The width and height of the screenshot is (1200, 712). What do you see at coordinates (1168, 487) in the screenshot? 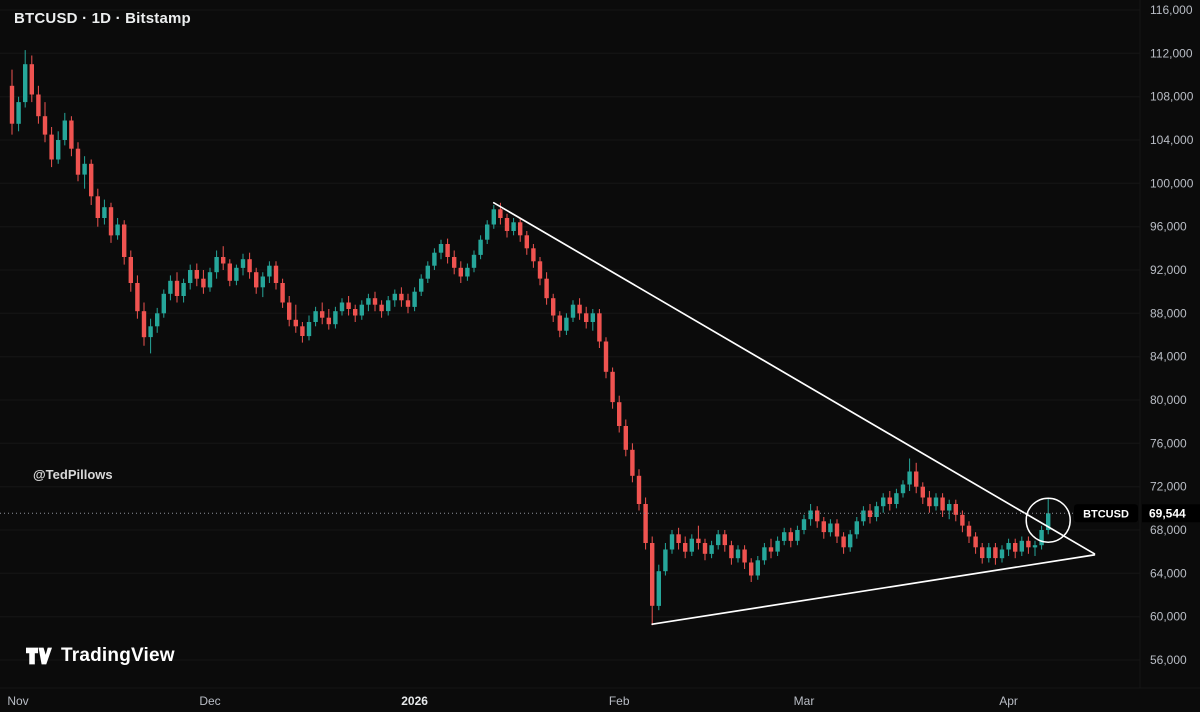
I see `price-tick-label: 72,000` at bounding box center [1168, 487].